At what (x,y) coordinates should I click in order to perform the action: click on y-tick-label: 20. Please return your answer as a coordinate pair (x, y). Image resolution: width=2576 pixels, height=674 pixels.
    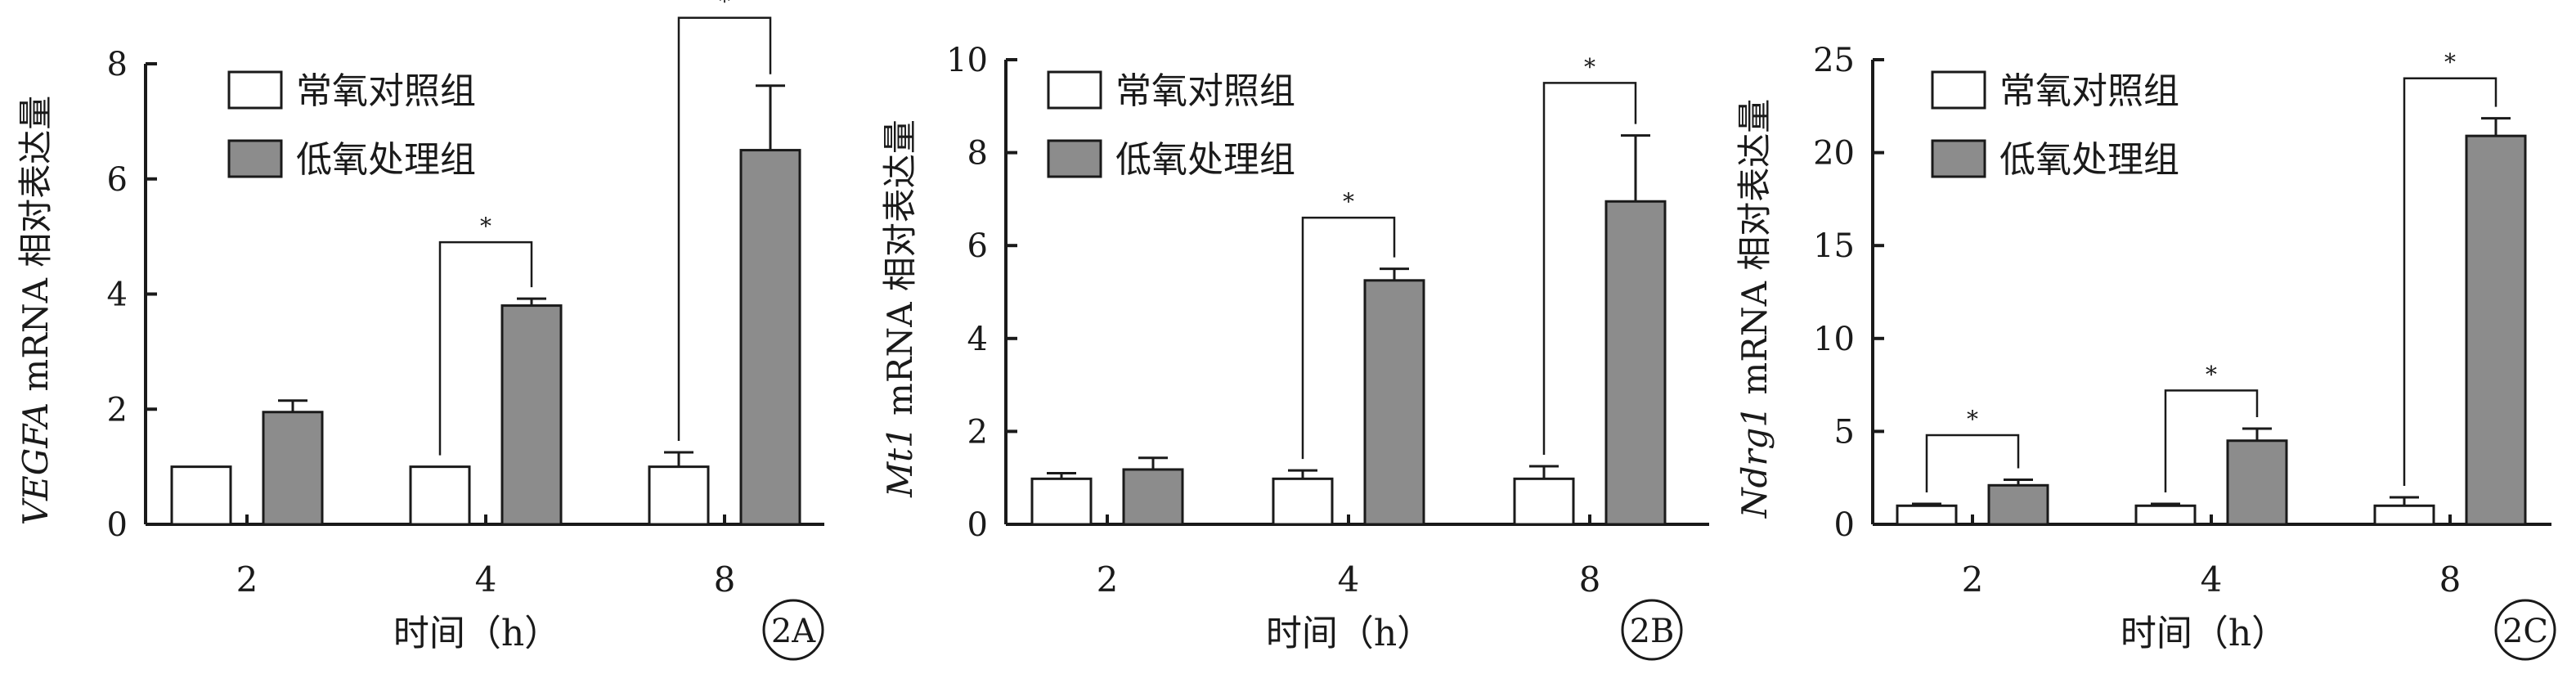
    Looking at the image, I should click on (1834, 154).